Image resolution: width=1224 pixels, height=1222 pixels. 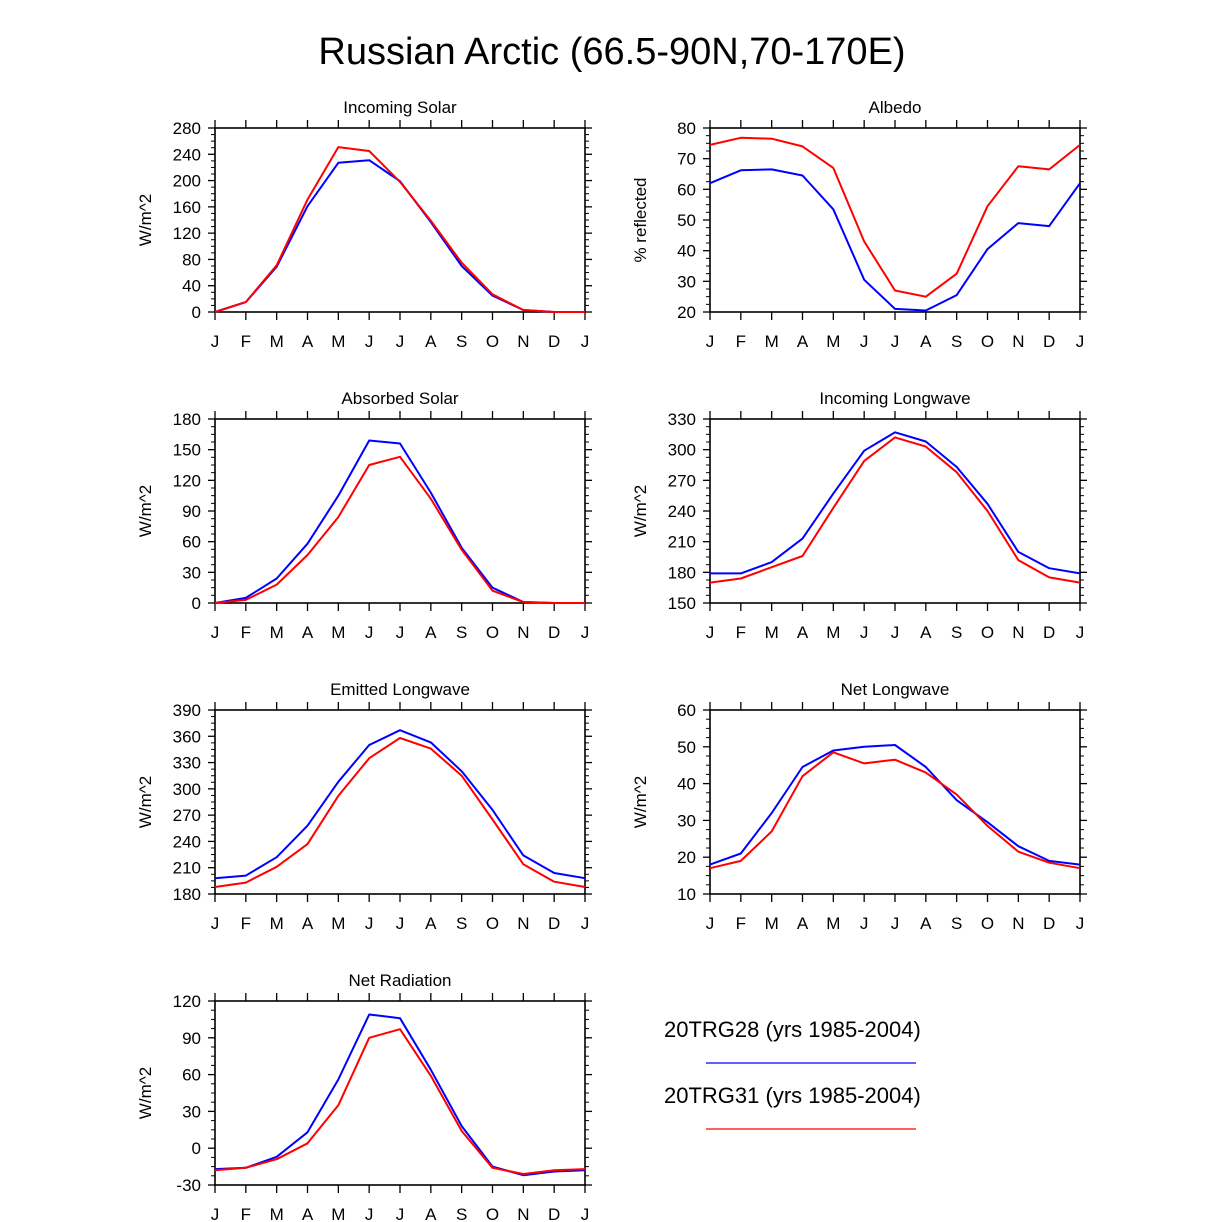 What do you see at coordinates (523, 923) in the screenshot?
I see `emitted-longwave-x-tick-label: N` at bounding box center [523, 923].